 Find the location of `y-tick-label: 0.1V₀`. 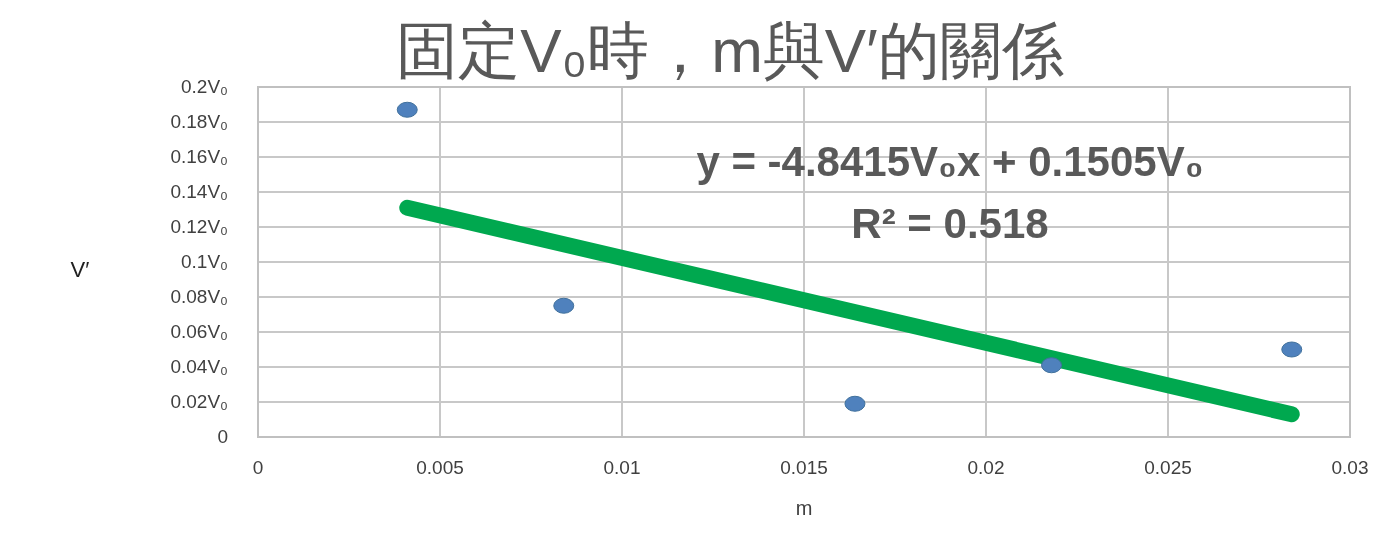

y-tick-label: 0.1V₀ is located at coordinates (204, 261).